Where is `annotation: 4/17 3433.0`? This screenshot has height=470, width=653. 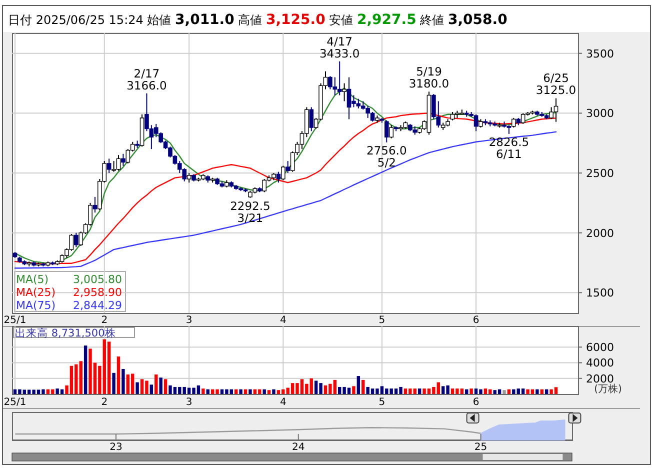 annotation: 4/17 3433.0 is located at coordinates (339, 47).